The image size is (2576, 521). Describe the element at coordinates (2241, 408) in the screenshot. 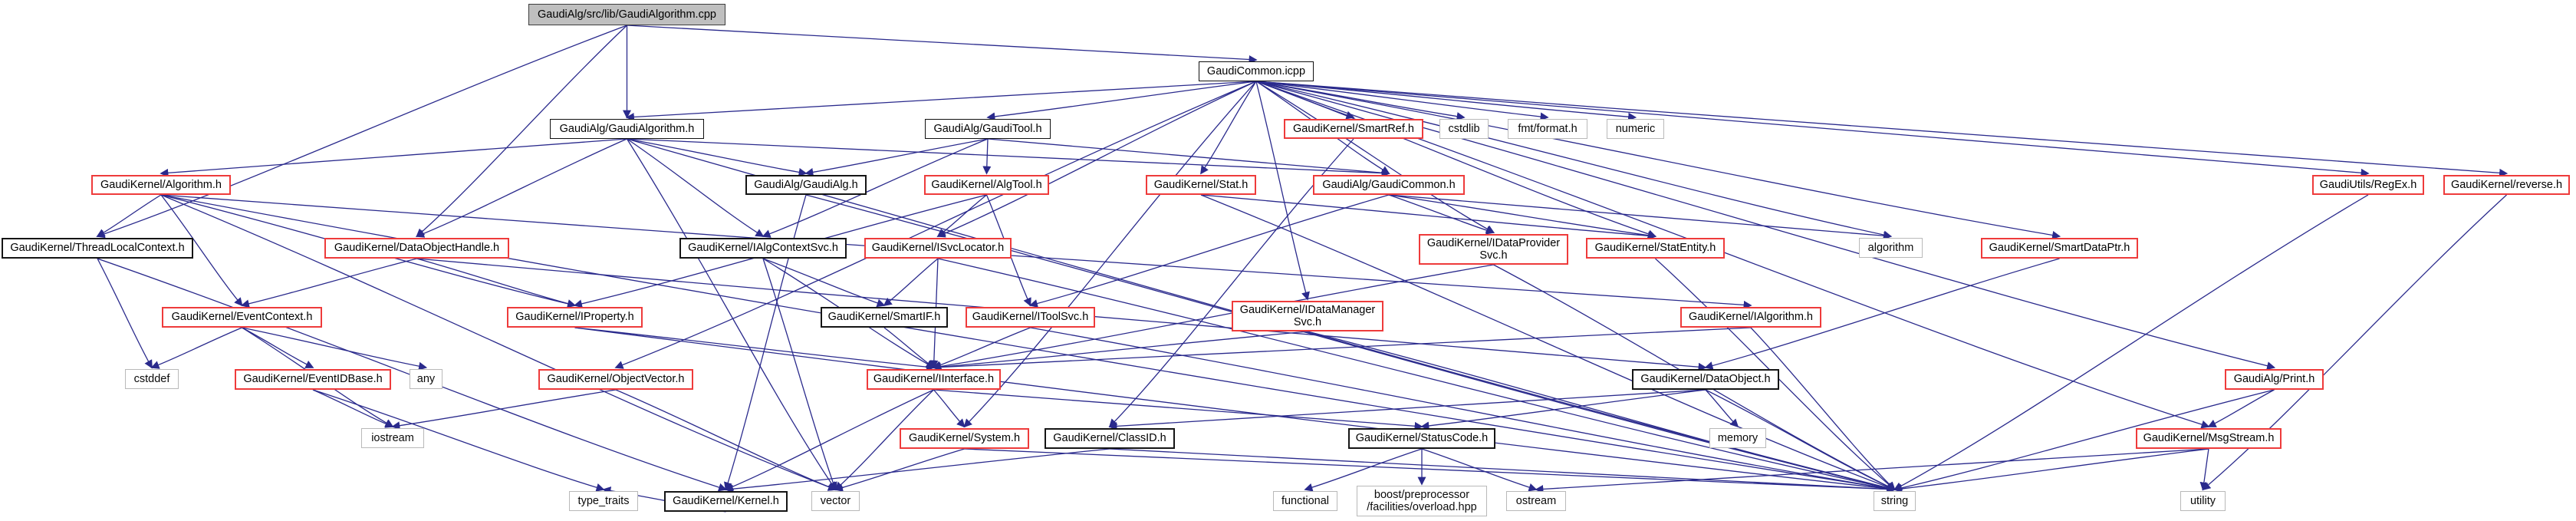

I see `include-edge-print-to-msgstream` at that location.